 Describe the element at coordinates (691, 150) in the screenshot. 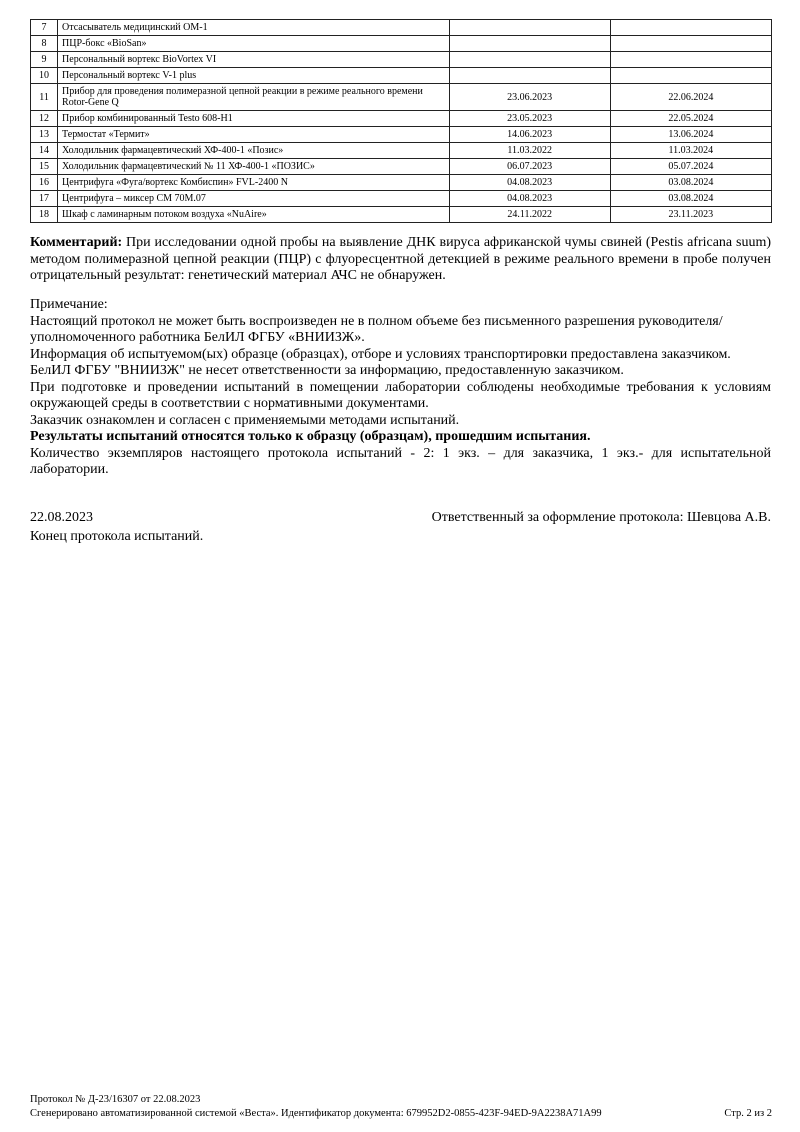

I see `date-end: 11.03.2024` at that location.